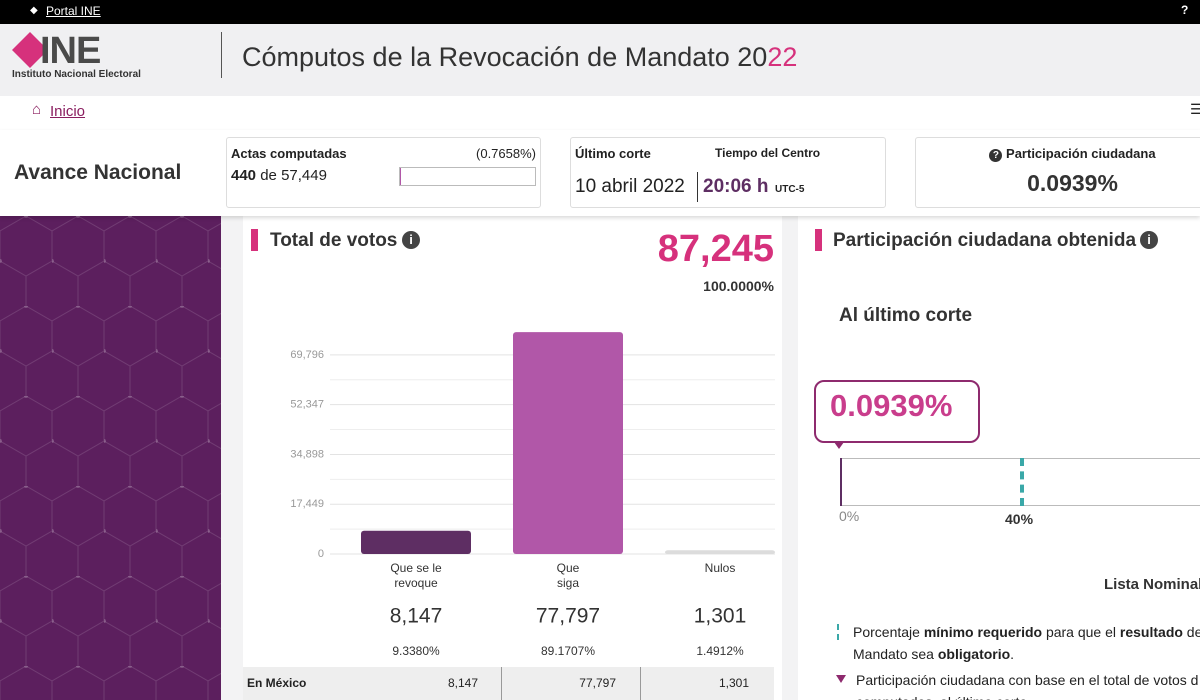  Describe the element at coordinates (505, 57) in the screenshot. I see `title-main: Cómputos de la Revocación de Mandato 20` at that location.